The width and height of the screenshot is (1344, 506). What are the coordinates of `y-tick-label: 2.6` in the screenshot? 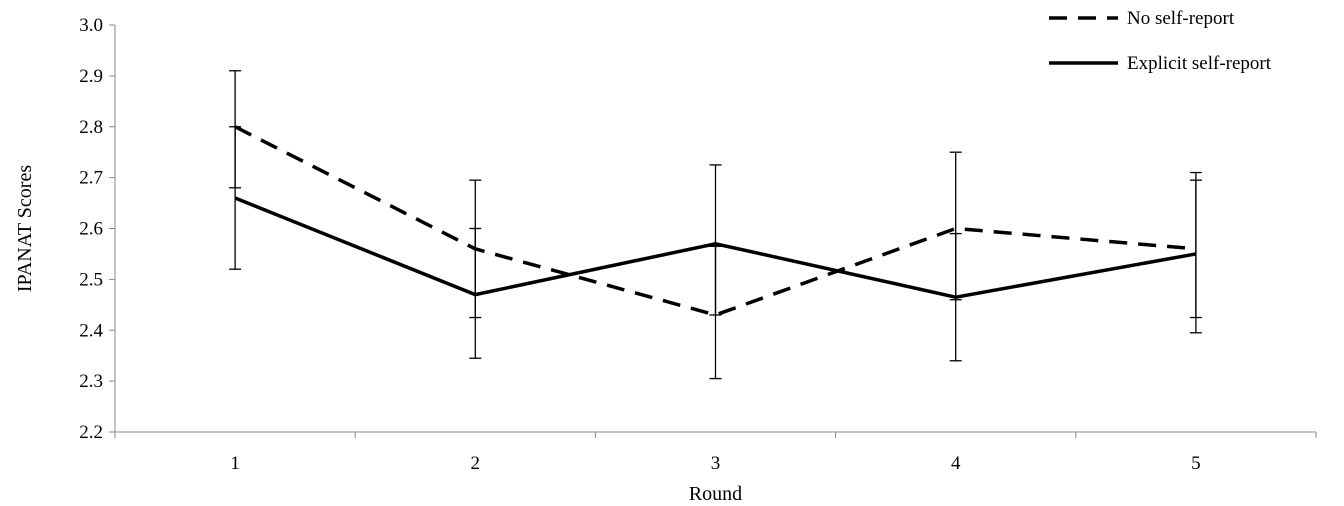 It's located at (91, 229).